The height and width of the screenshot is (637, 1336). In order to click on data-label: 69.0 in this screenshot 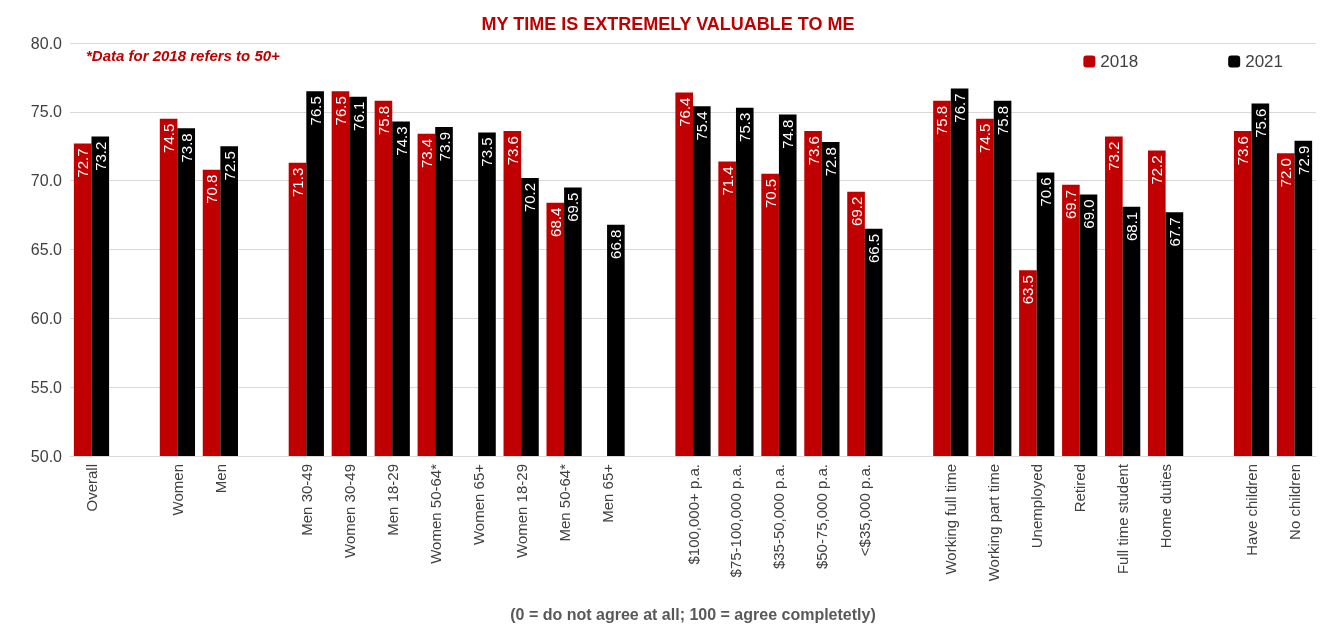, I will do `click(1088, 214)`.